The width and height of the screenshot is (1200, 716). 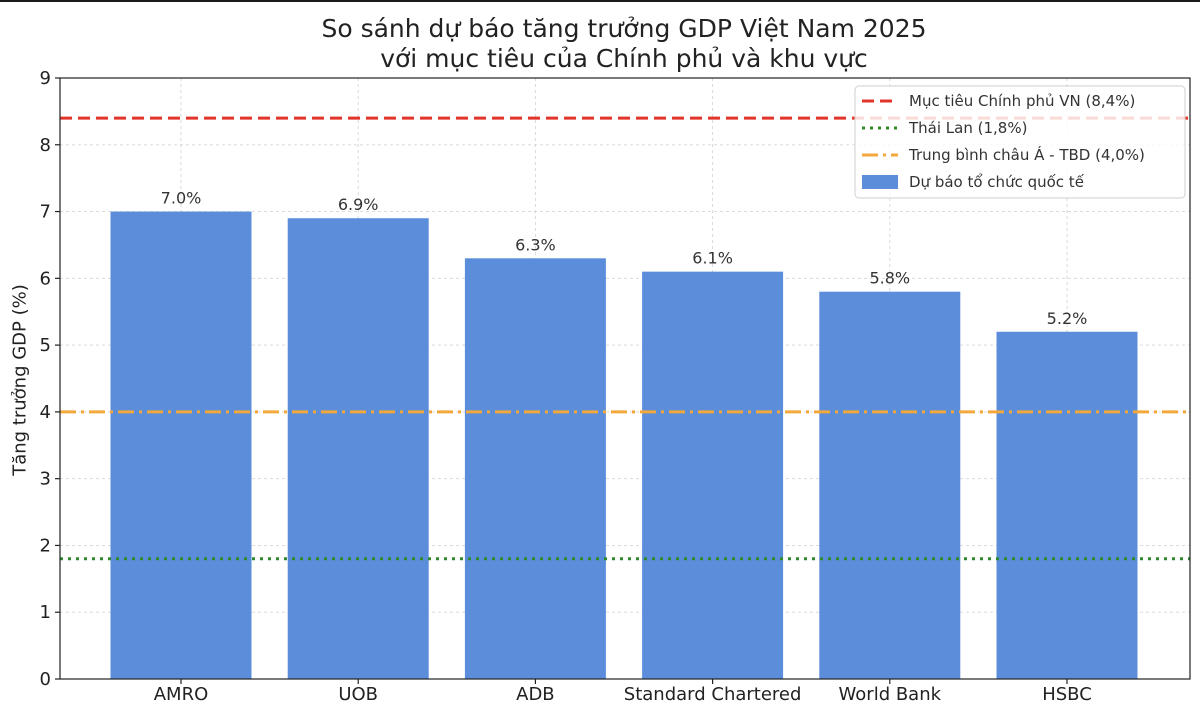 I want to click on y-tick-label: 7, so click(x=45, y=212).